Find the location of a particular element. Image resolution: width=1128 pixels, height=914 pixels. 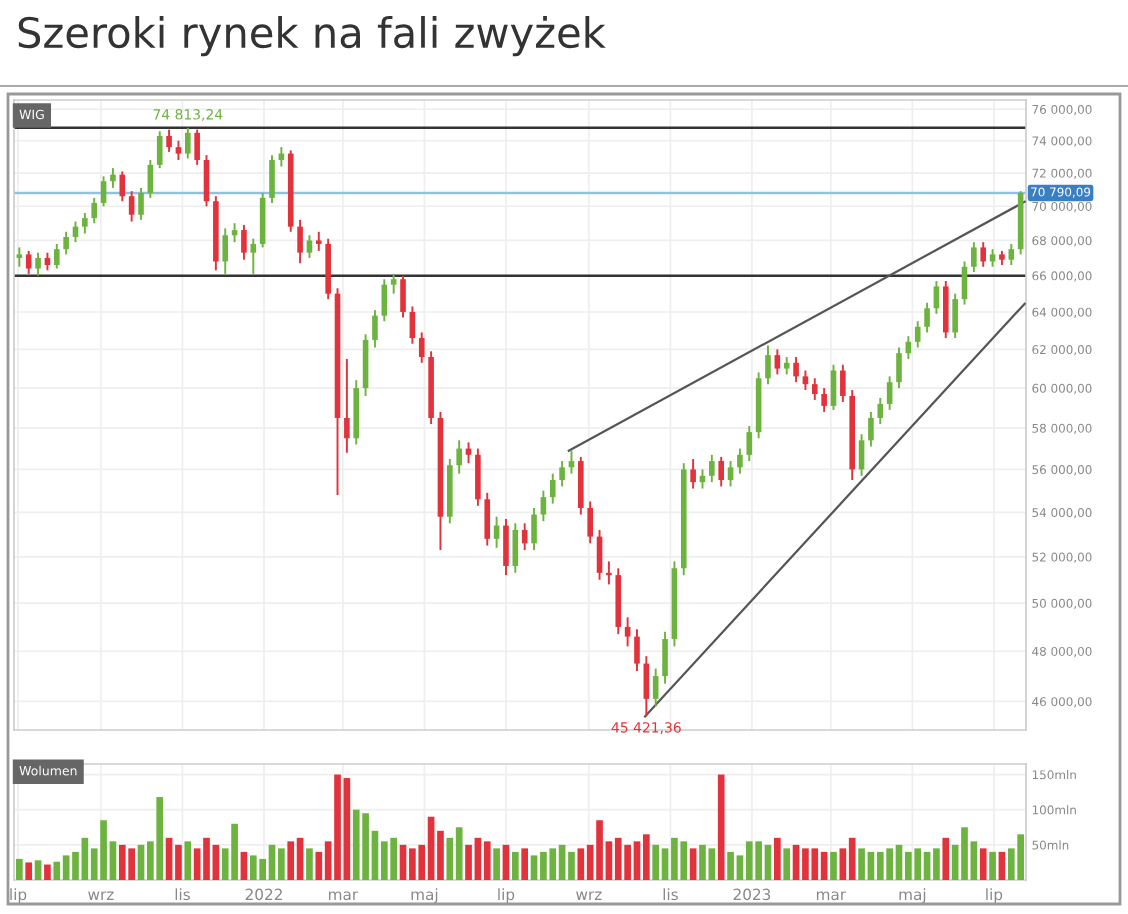

chart-title: Szeroki rynek na fali zwyżek is located at coordinates (312, 36).